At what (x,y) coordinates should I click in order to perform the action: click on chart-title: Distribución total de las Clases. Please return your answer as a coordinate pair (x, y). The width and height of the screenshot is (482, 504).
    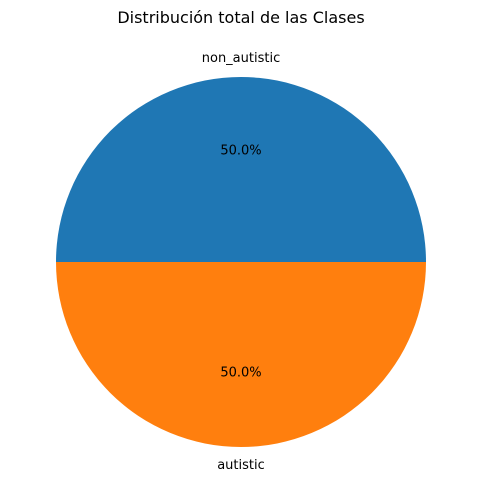
    Looking at the image, I should click on (240, 17).